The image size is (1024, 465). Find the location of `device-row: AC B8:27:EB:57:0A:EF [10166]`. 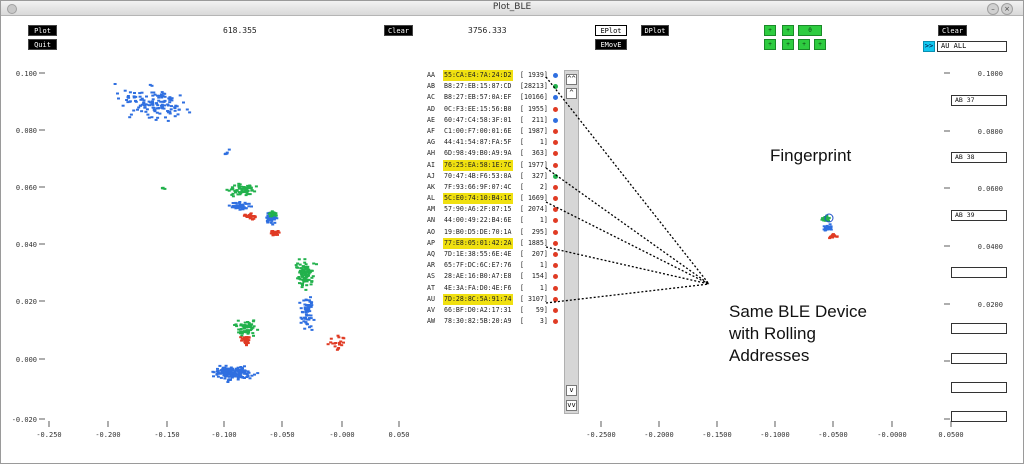

device-row: AC B8:27:EB:57:0A:EF [10166] is located at coordinates (495, 97).